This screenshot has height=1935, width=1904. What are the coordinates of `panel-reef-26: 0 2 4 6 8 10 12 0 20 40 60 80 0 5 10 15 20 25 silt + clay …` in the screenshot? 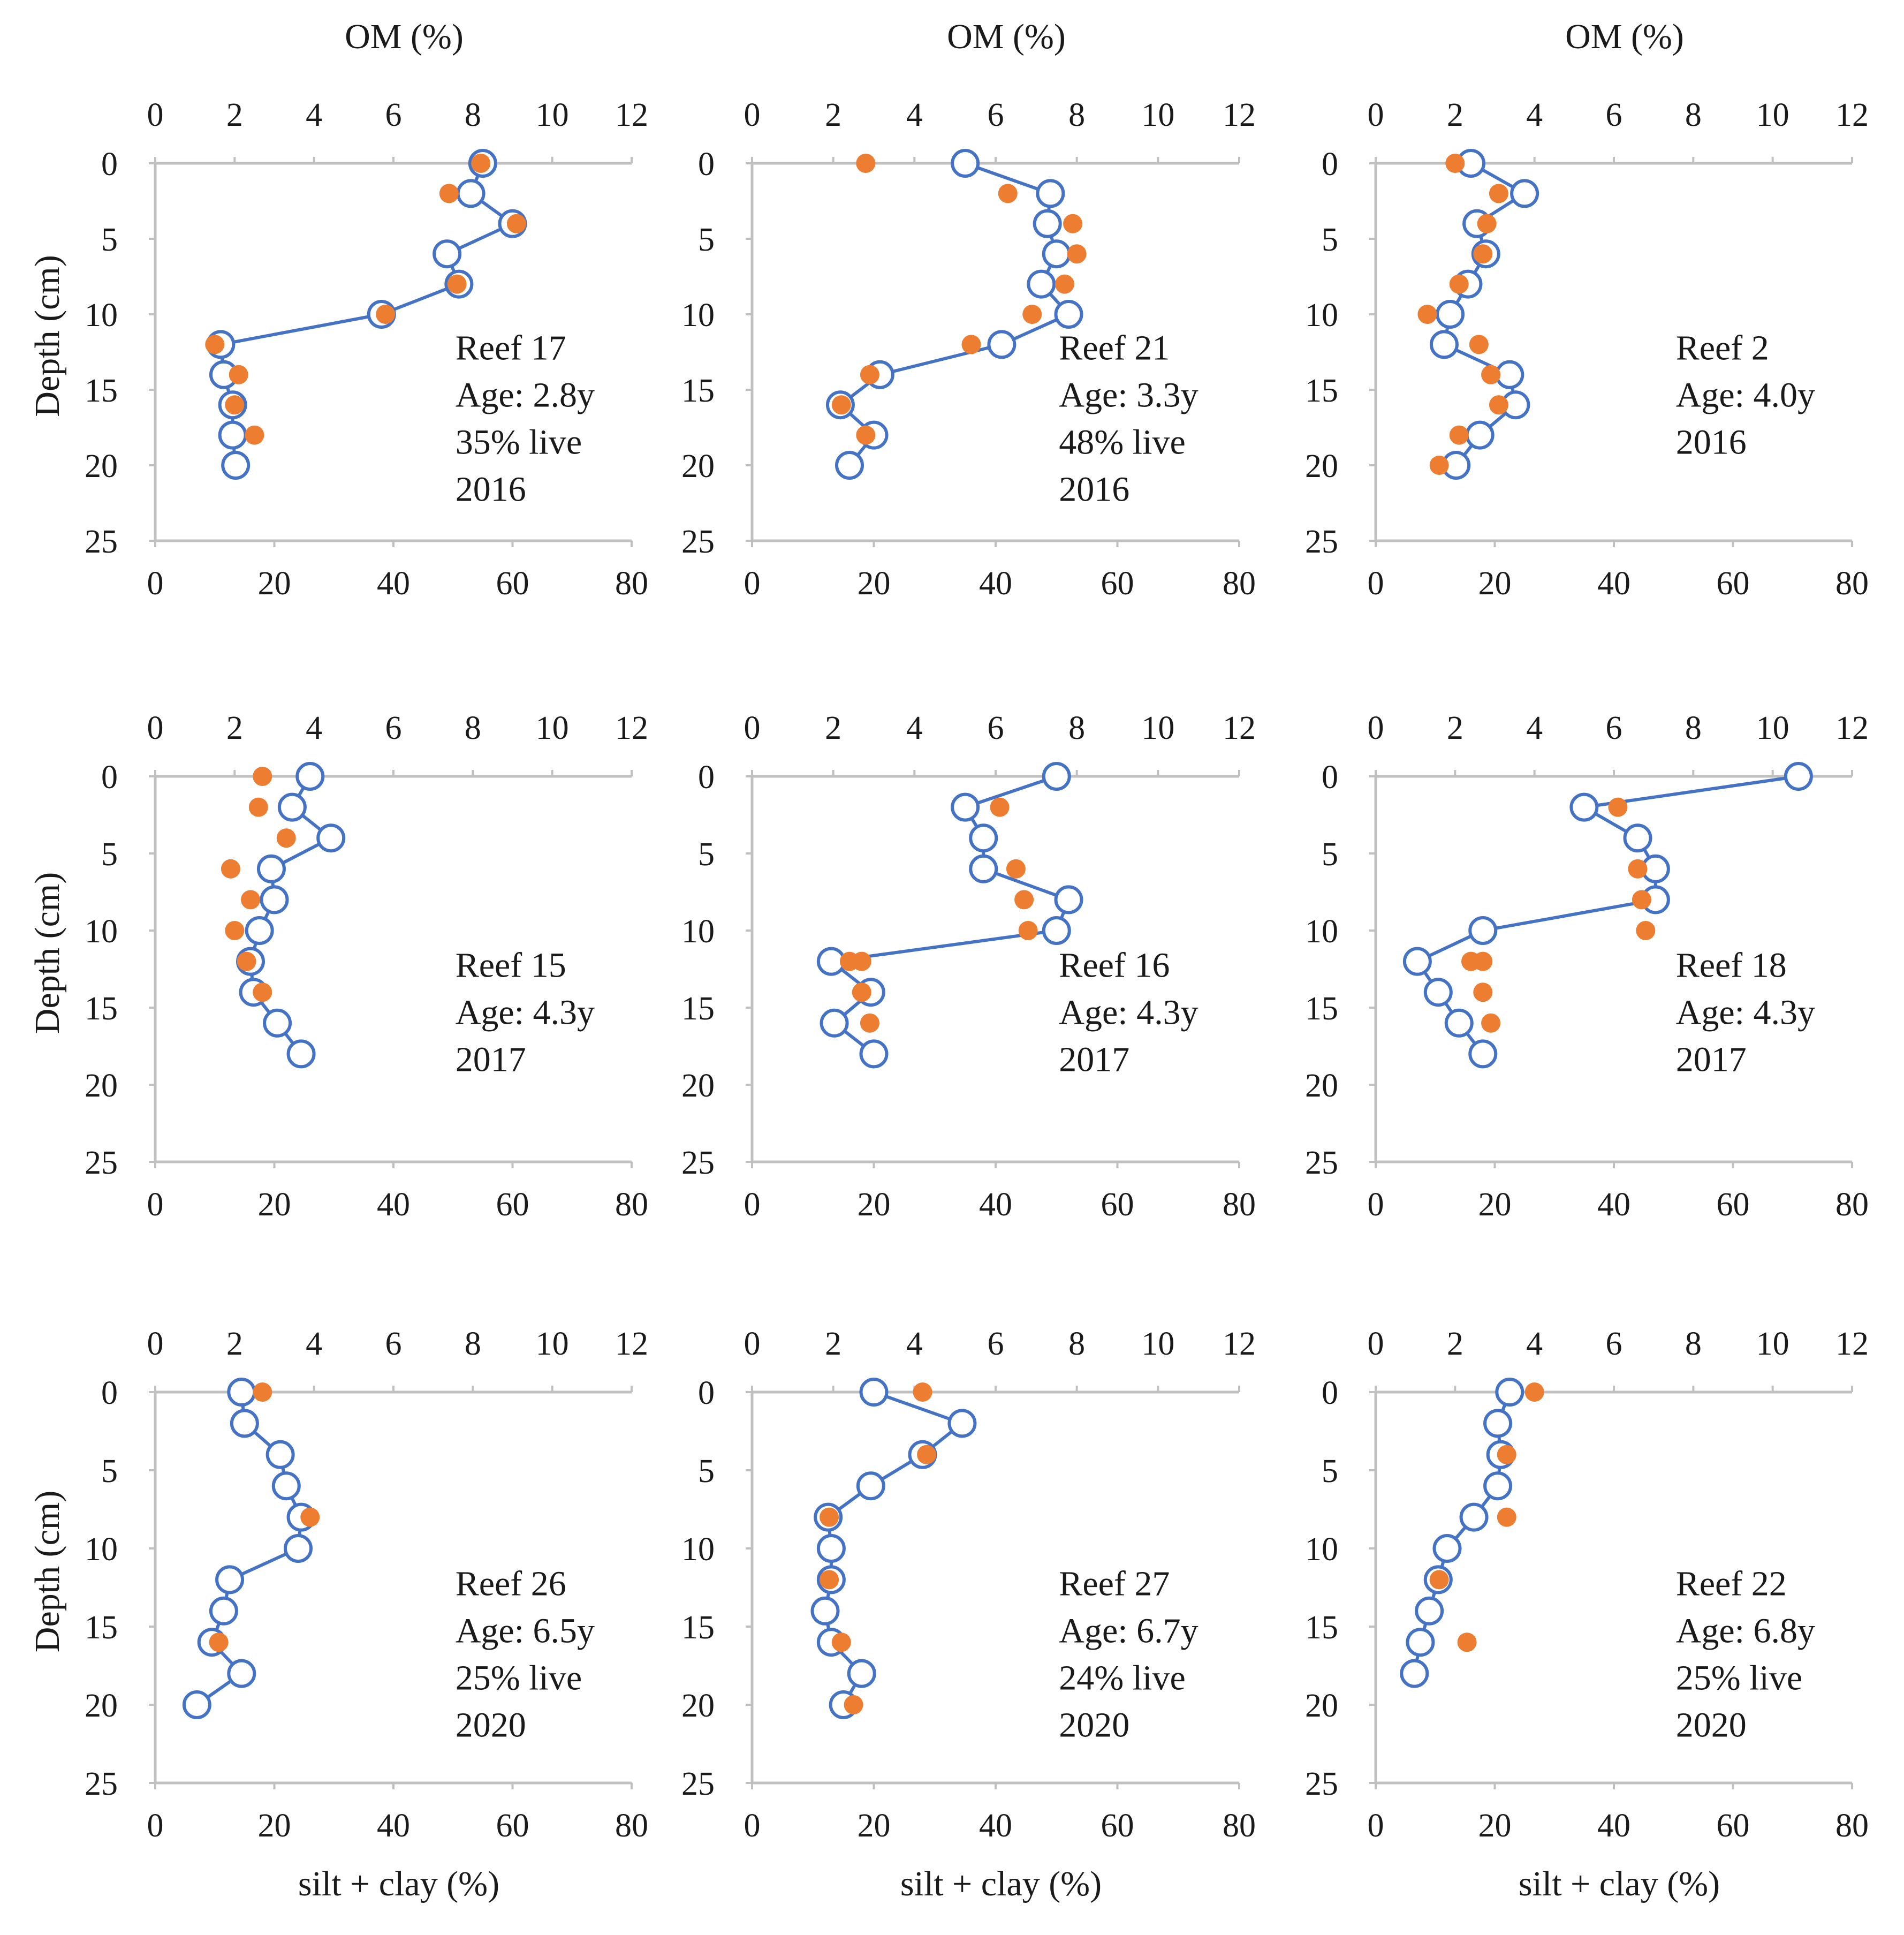 It's located at (338, 1614).